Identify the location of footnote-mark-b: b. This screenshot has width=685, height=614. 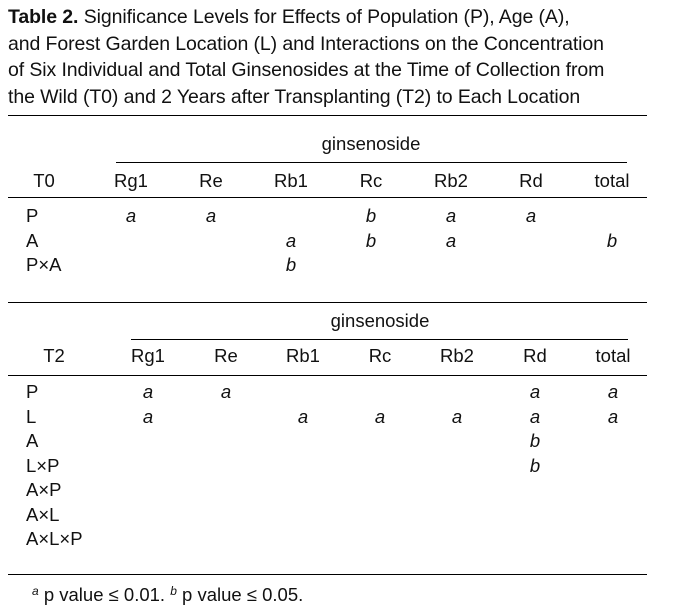
(173, 591).